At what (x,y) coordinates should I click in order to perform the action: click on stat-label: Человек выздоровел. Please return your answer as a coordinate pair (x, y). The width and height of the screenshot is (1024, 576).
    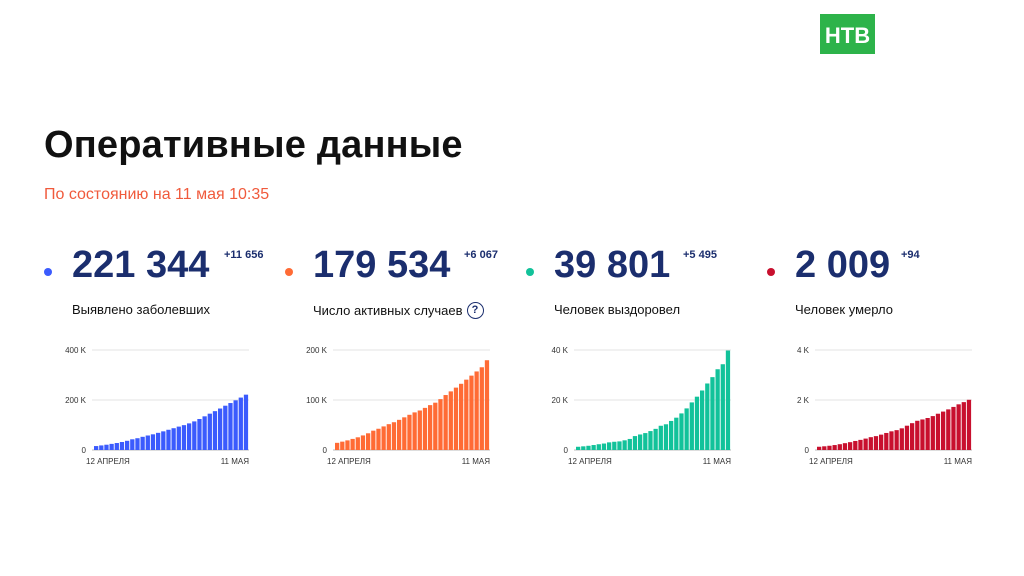
    Looking at the image, I should click on (617, 309).